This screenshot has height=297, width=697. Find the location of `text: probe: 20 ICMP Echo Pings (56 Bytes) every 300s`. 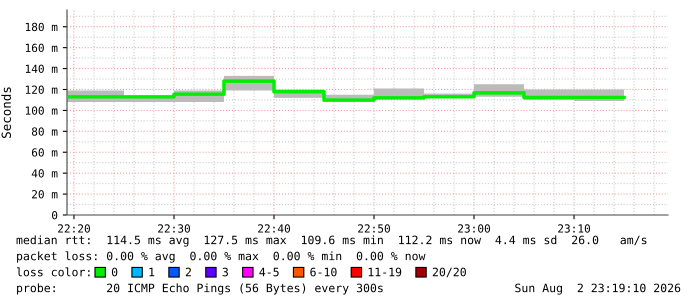

text: probe: 20 ICMP Echo Pings (56 Bytes) every 300s is located at coordinates (200, 289).